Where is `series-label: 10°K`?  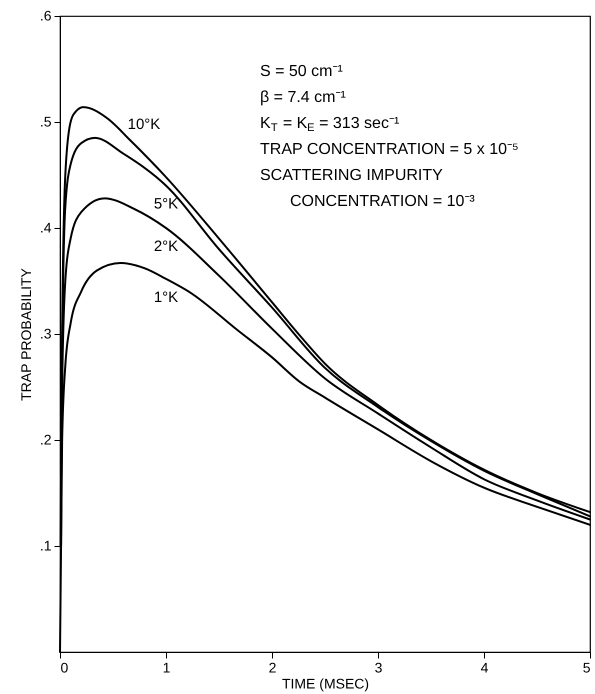 series-label: 10°K is located at coordinates (144, 125).